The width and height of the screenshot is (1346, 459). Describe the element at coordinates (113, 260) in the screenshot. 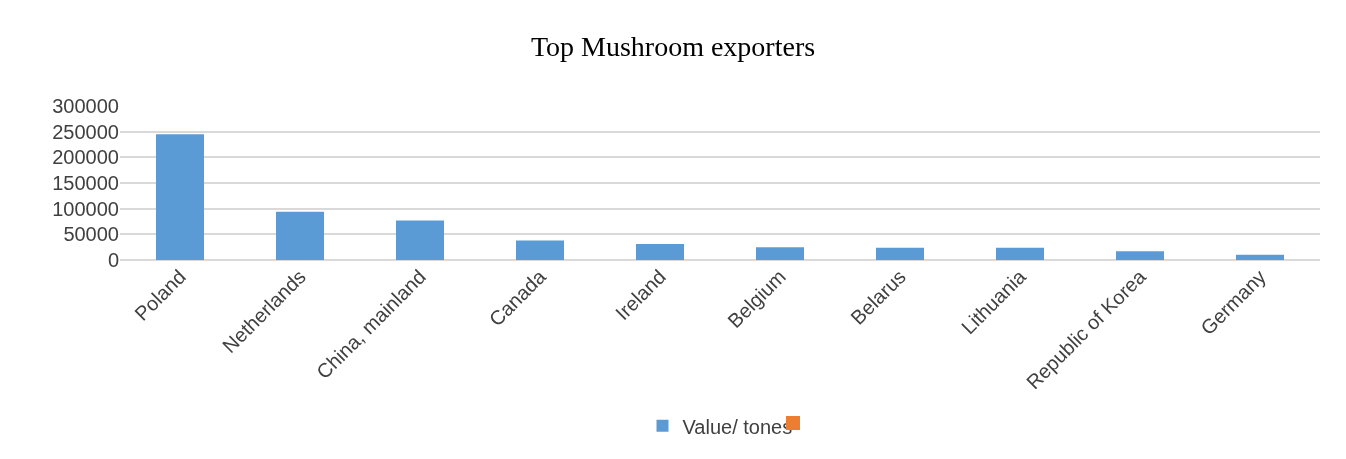

I see `y-tick-label: 0` at that location.